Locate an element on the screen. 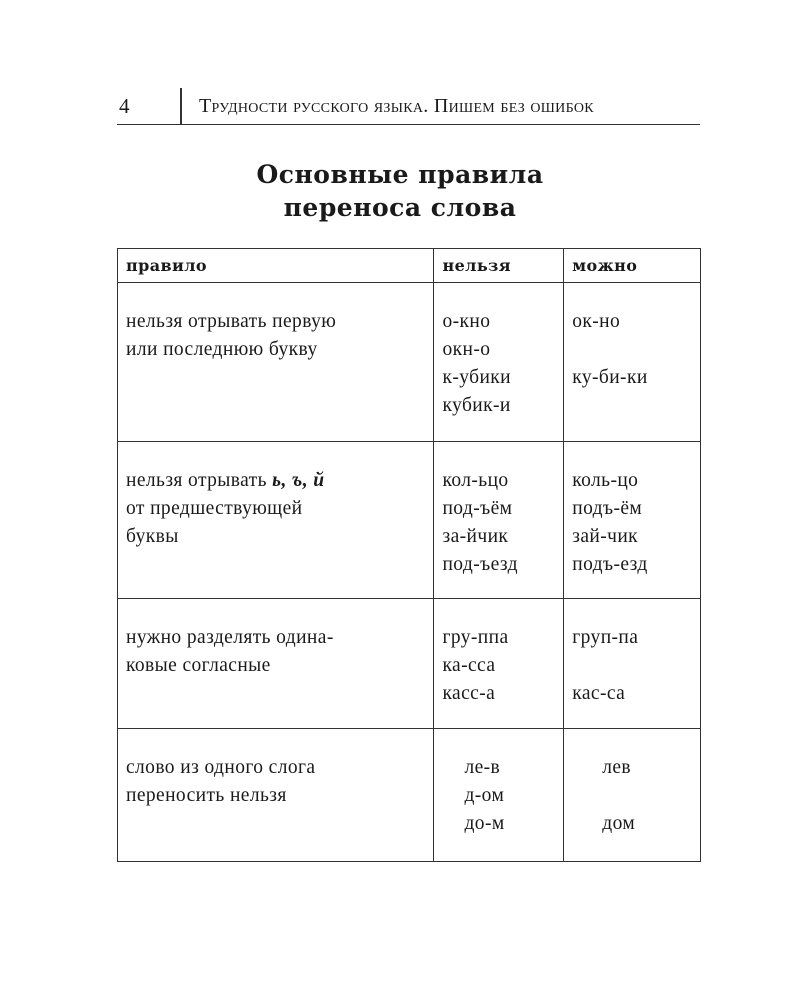  right-example: подъ-езд is located at coordinates (610, 564).